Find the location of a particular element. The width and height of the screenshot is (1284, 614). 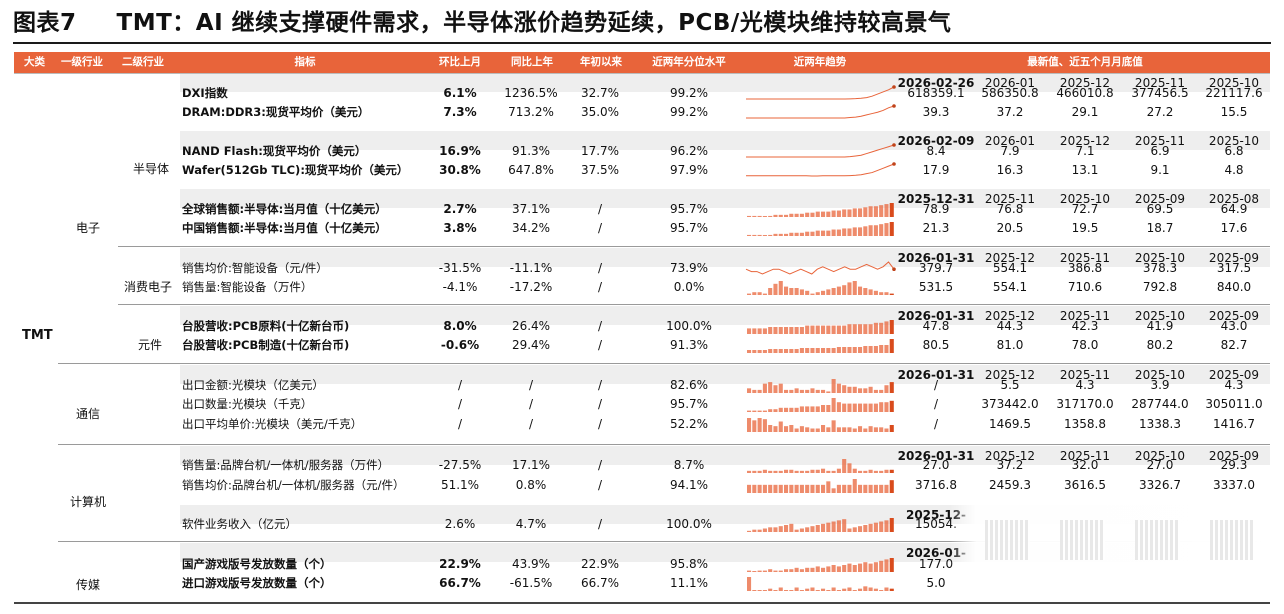

date-latest: 2026-01-31 is located at coordinates (936, 375).